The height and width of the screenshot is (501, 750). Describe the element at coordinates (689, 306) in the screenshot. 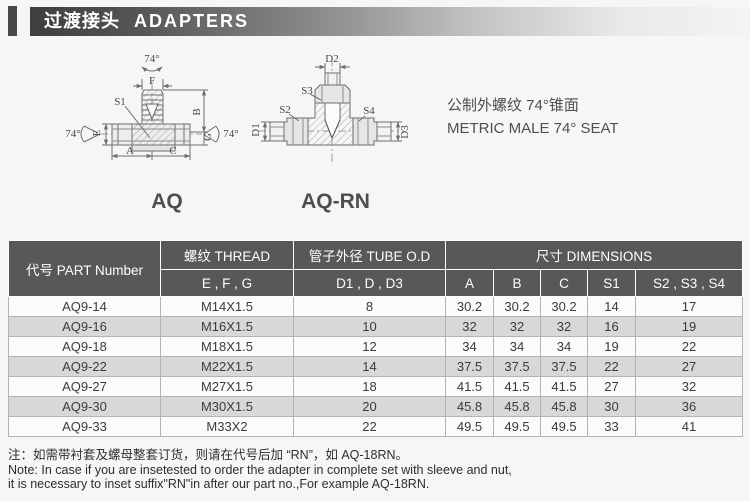

I see `cell-s2s3s4: 17` at that location.